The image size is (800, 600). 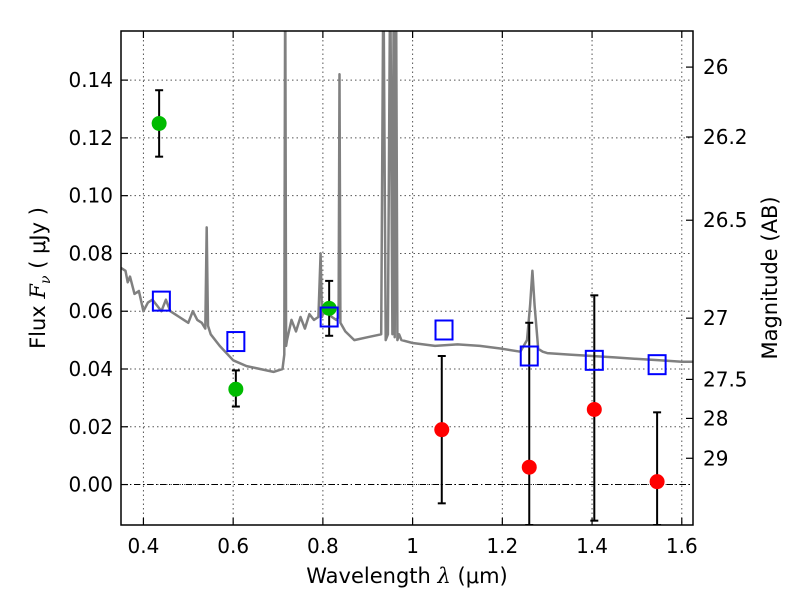 What do you see at coordinates (144, 546) in the screenshot?
I see `x-tick-label: 0.4` at bounding box center [144, 546].